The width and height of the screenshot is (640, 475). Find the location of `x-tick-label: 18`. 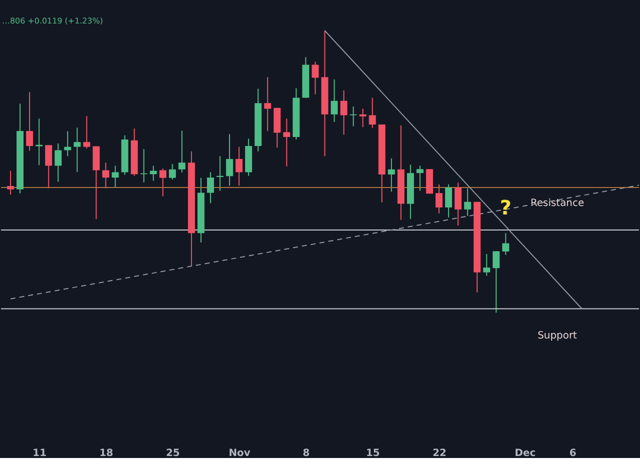

x-tick-label: 18 is located at coordinates (106, 453).